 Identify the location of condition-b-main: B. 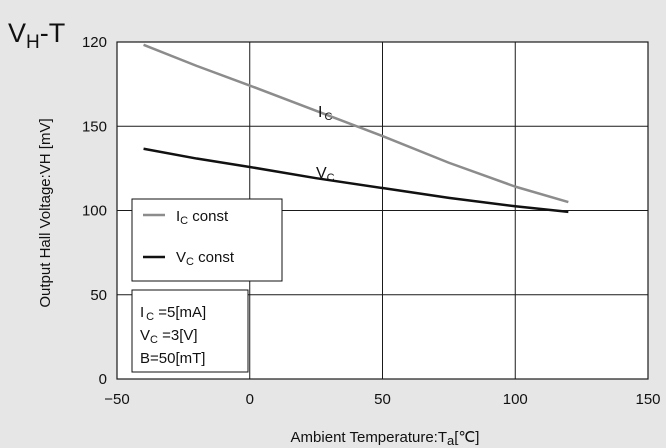
(145, 358).